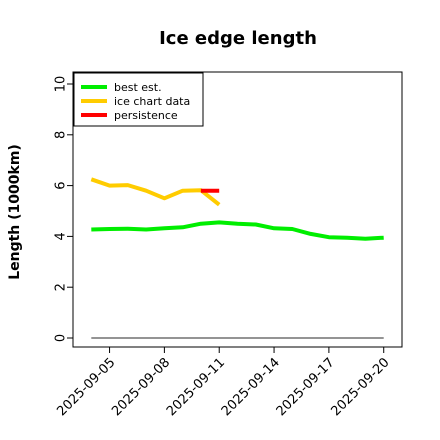 Image resolution: width=440 pixels, height=440 pixels. What do you see at coordinates (61, 135) in the screenshot?
I see `y-tick-label: 8` at bounding box center [61, 135].